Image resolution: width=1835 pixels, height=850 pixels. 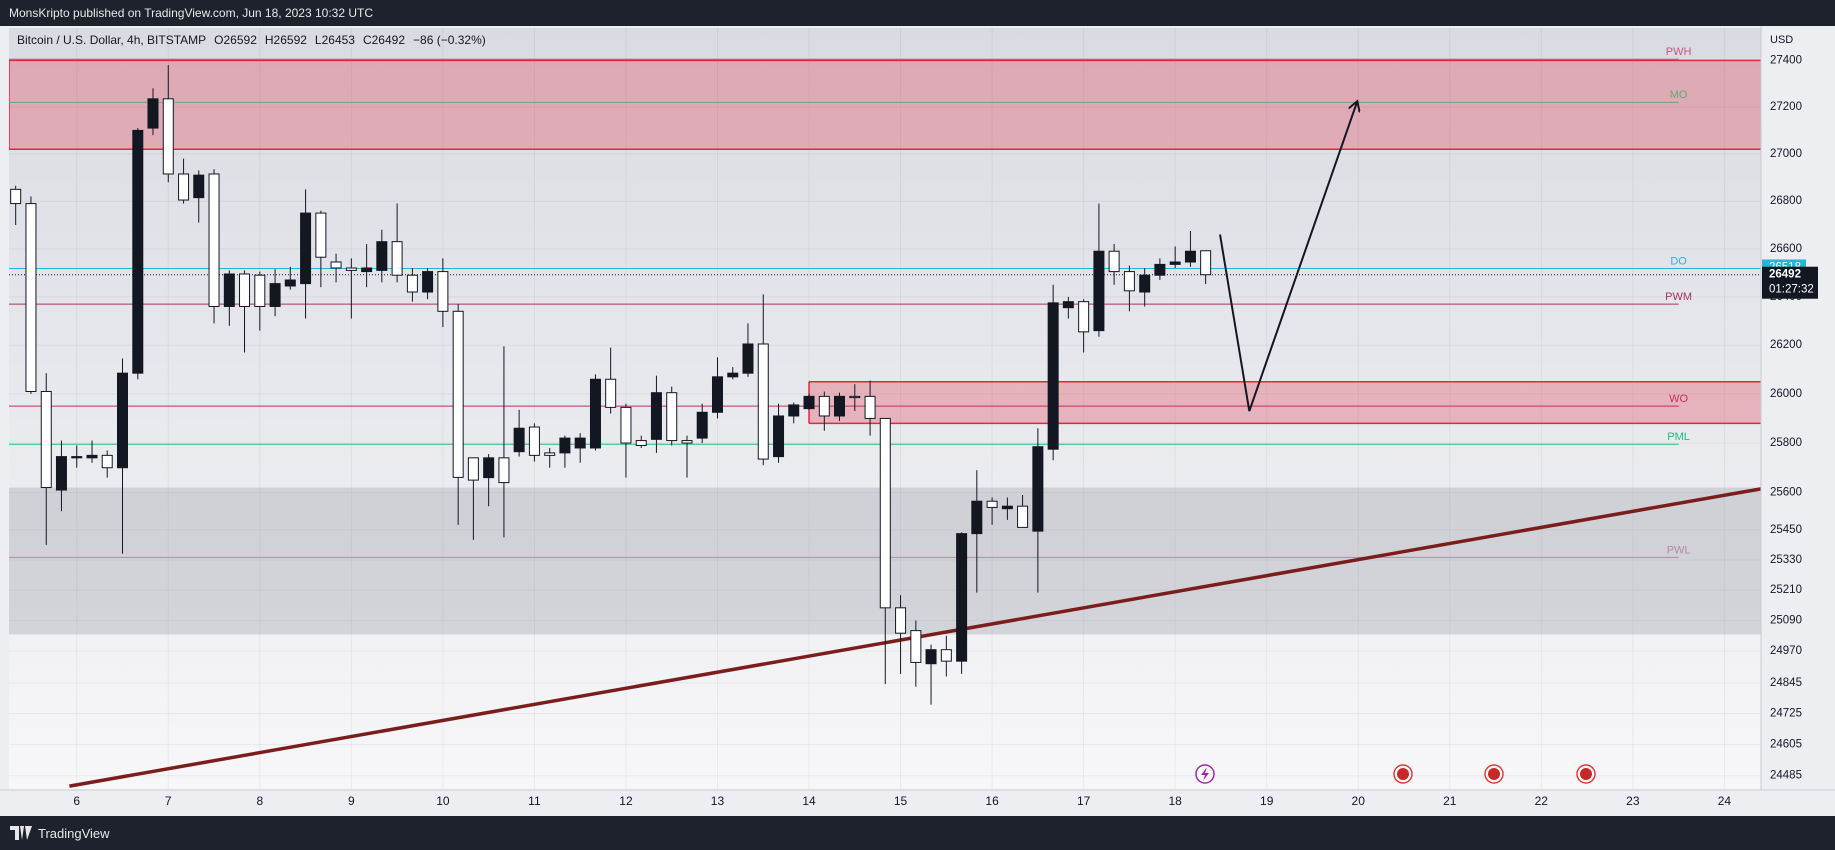 What do you see at coordinates (1175, 801) in the screenshot?
I see `x-tick-label: 18` at bounding box center [1175, 801].